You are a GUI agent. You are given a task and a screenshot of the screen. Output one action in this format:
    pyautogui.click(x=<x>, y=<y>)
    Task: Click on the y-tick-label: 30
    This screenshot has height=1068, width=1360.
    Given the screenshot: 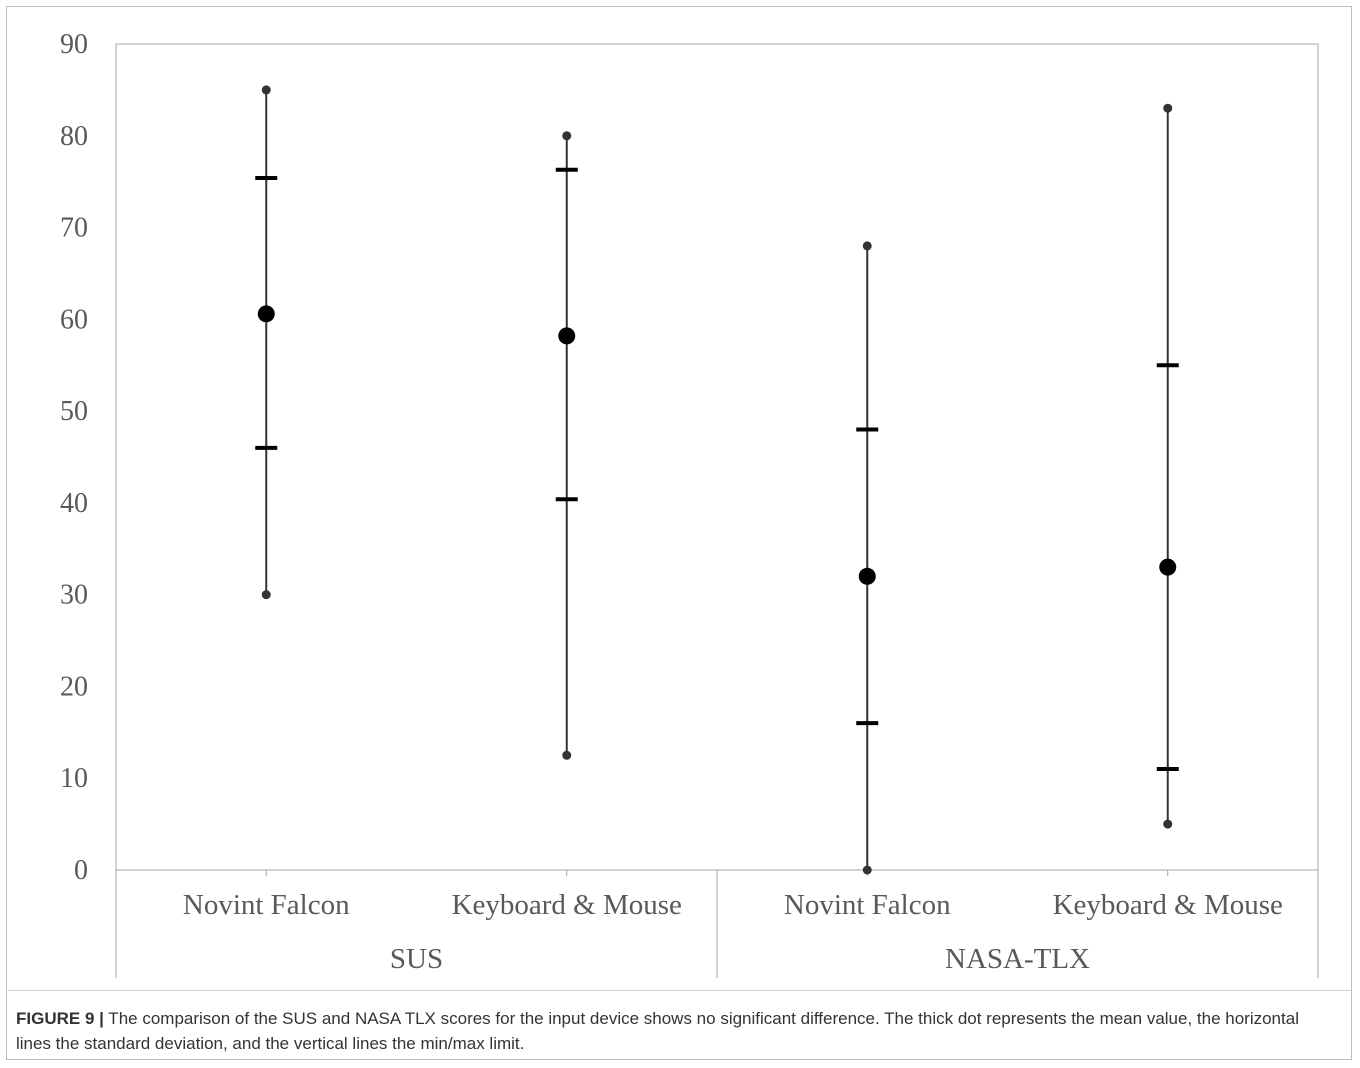 What is the action you would take?
    pyautogui.click(x=74, y=595)
    